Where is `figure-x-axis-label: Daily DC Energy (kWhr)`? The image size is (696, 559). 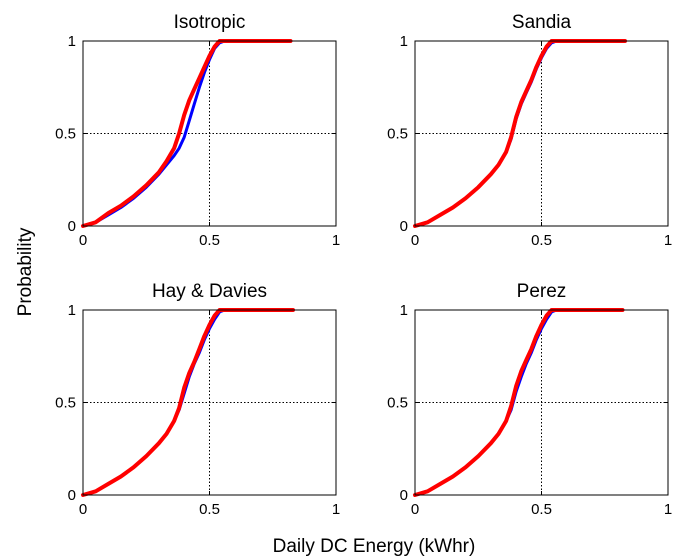 figure-x-axis-label: Daily DC Energy (kWhr) is located at coordinates (374, 546).